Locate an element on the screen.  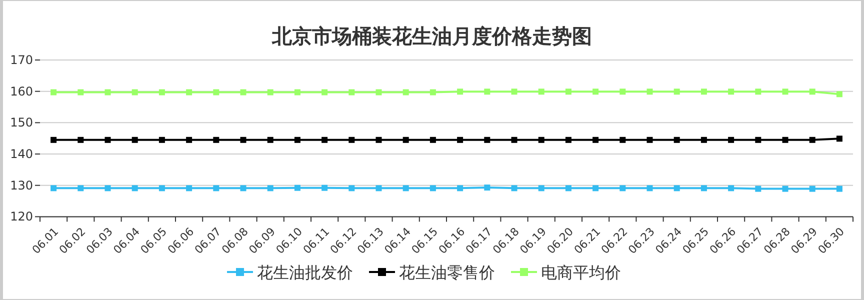
y-tick-label: 160 is located at coordinates (21, 91).